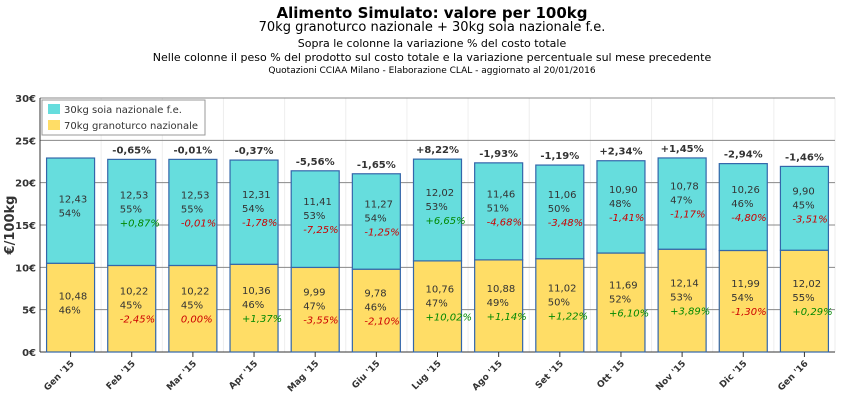  What do you see at coordinates (488, 376) in the screenshot?
I see `x-tick-label: Ago '15` at bounding box center [488, 376].